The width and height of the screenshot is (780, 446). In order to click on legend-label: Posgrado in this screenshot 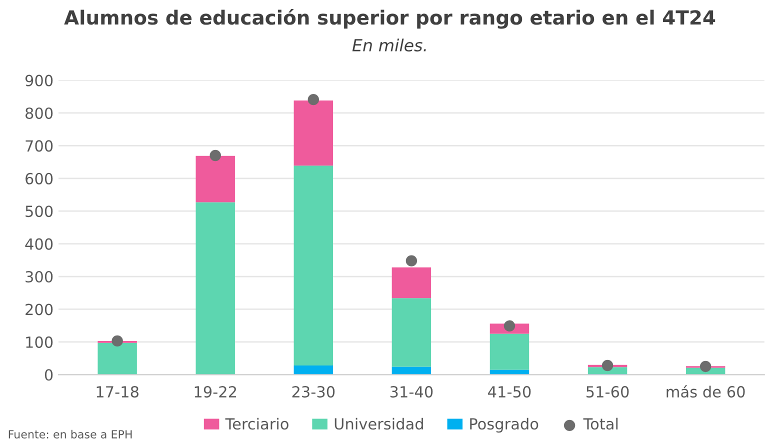, I will do `click(504, 425)`.